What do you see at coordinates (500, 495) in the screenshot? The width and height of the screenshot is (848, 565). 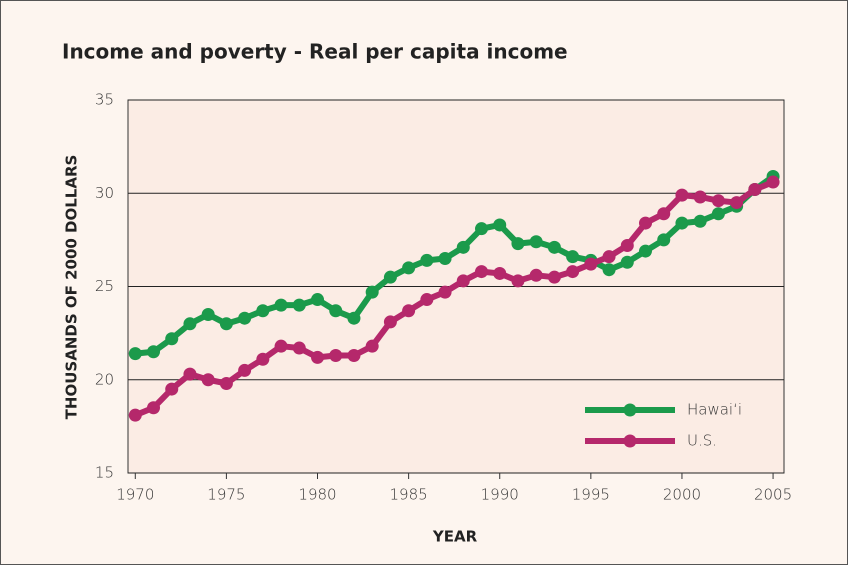 I see `x-tick-label: 1990` at bounding box center [500, 495].